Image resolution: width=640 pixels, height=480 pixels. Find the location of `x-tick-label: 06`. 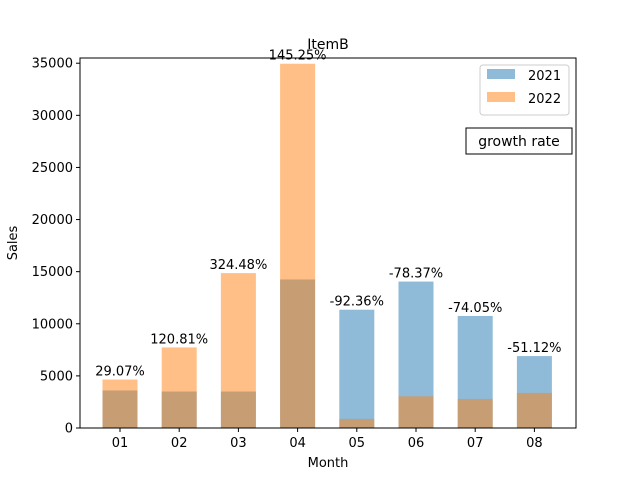

x-tick-label: 06 is located at coordinates (416, 443).